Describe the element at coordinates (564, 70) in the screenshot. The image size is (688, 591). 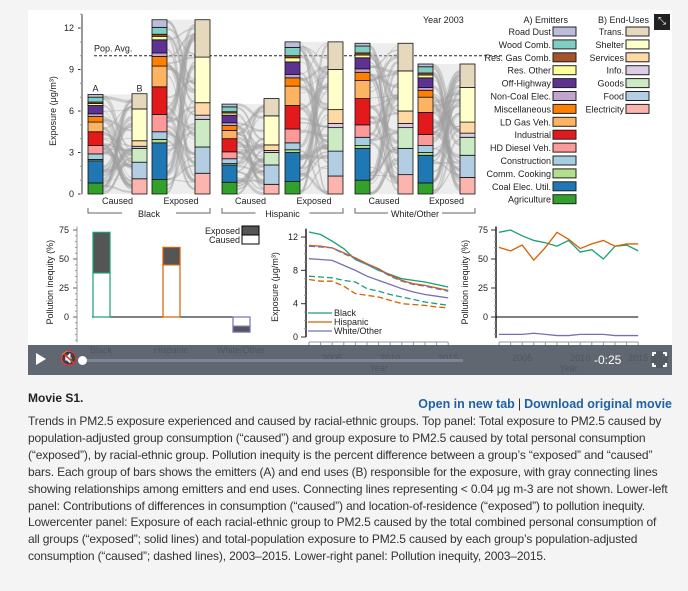
I see `emitter-legend-swatch` at that location.